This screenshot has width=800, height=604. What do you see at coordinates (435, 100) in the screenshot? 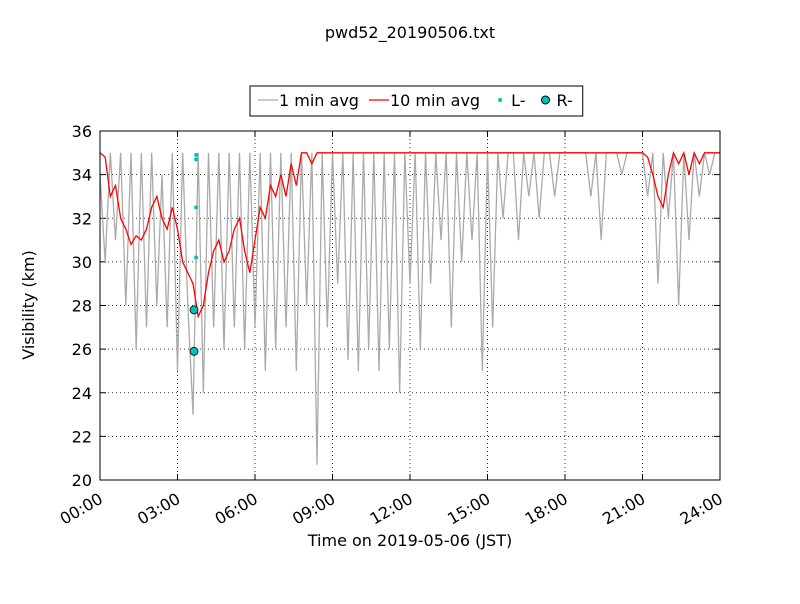
I see `legend-label: 10 min avg` at bounding box center [435, 100].